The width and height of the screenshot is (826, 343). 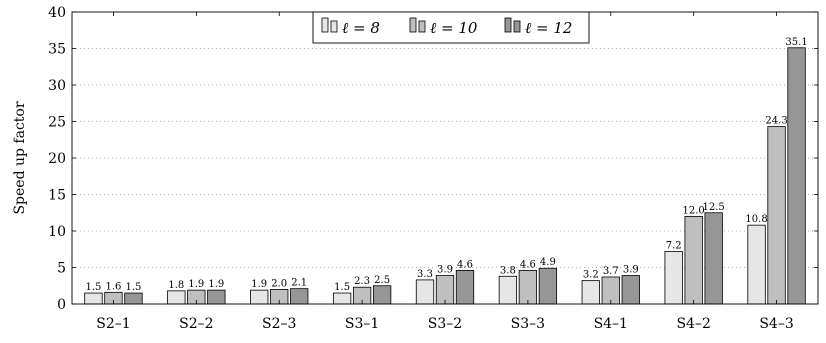 What do you see at coordinates (382, 280) in the screenshot?
I see `bar-value-label: 2.5` at bounding box center [382, 280].